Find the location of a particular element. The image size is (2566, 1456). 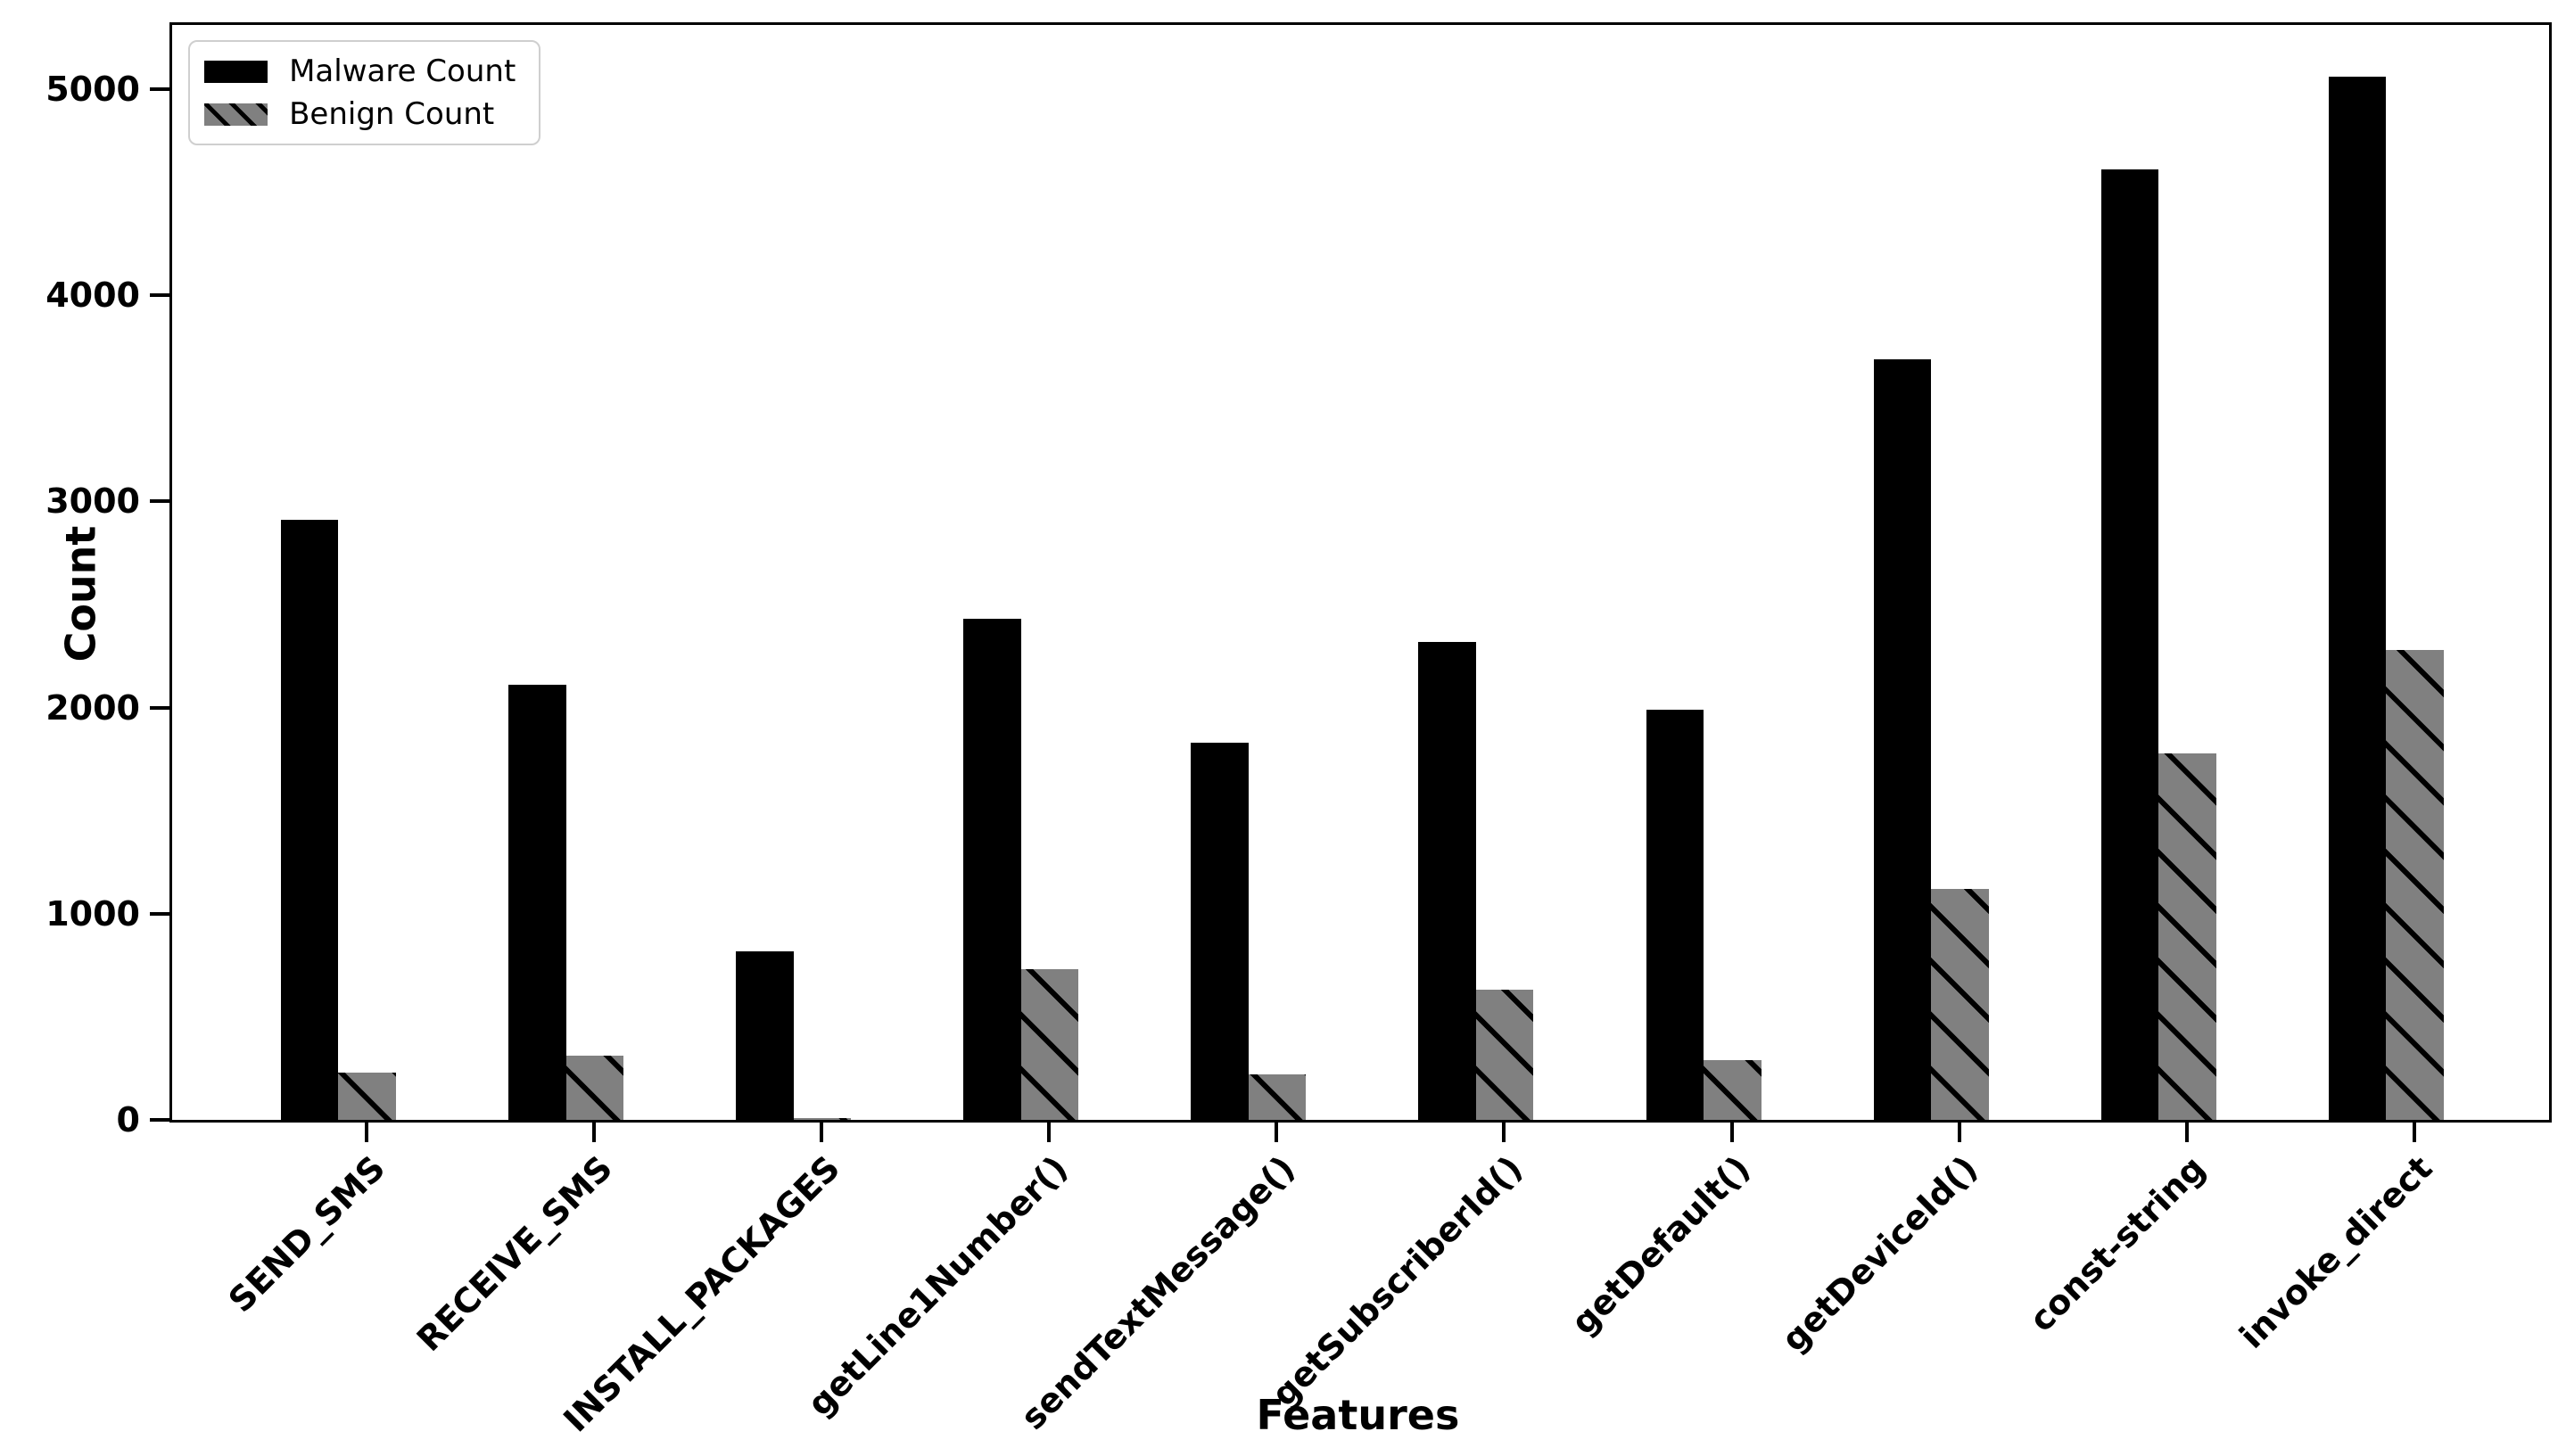

x-tick-mark-sendTextMessage() is located at coordinates (1277, 1133).